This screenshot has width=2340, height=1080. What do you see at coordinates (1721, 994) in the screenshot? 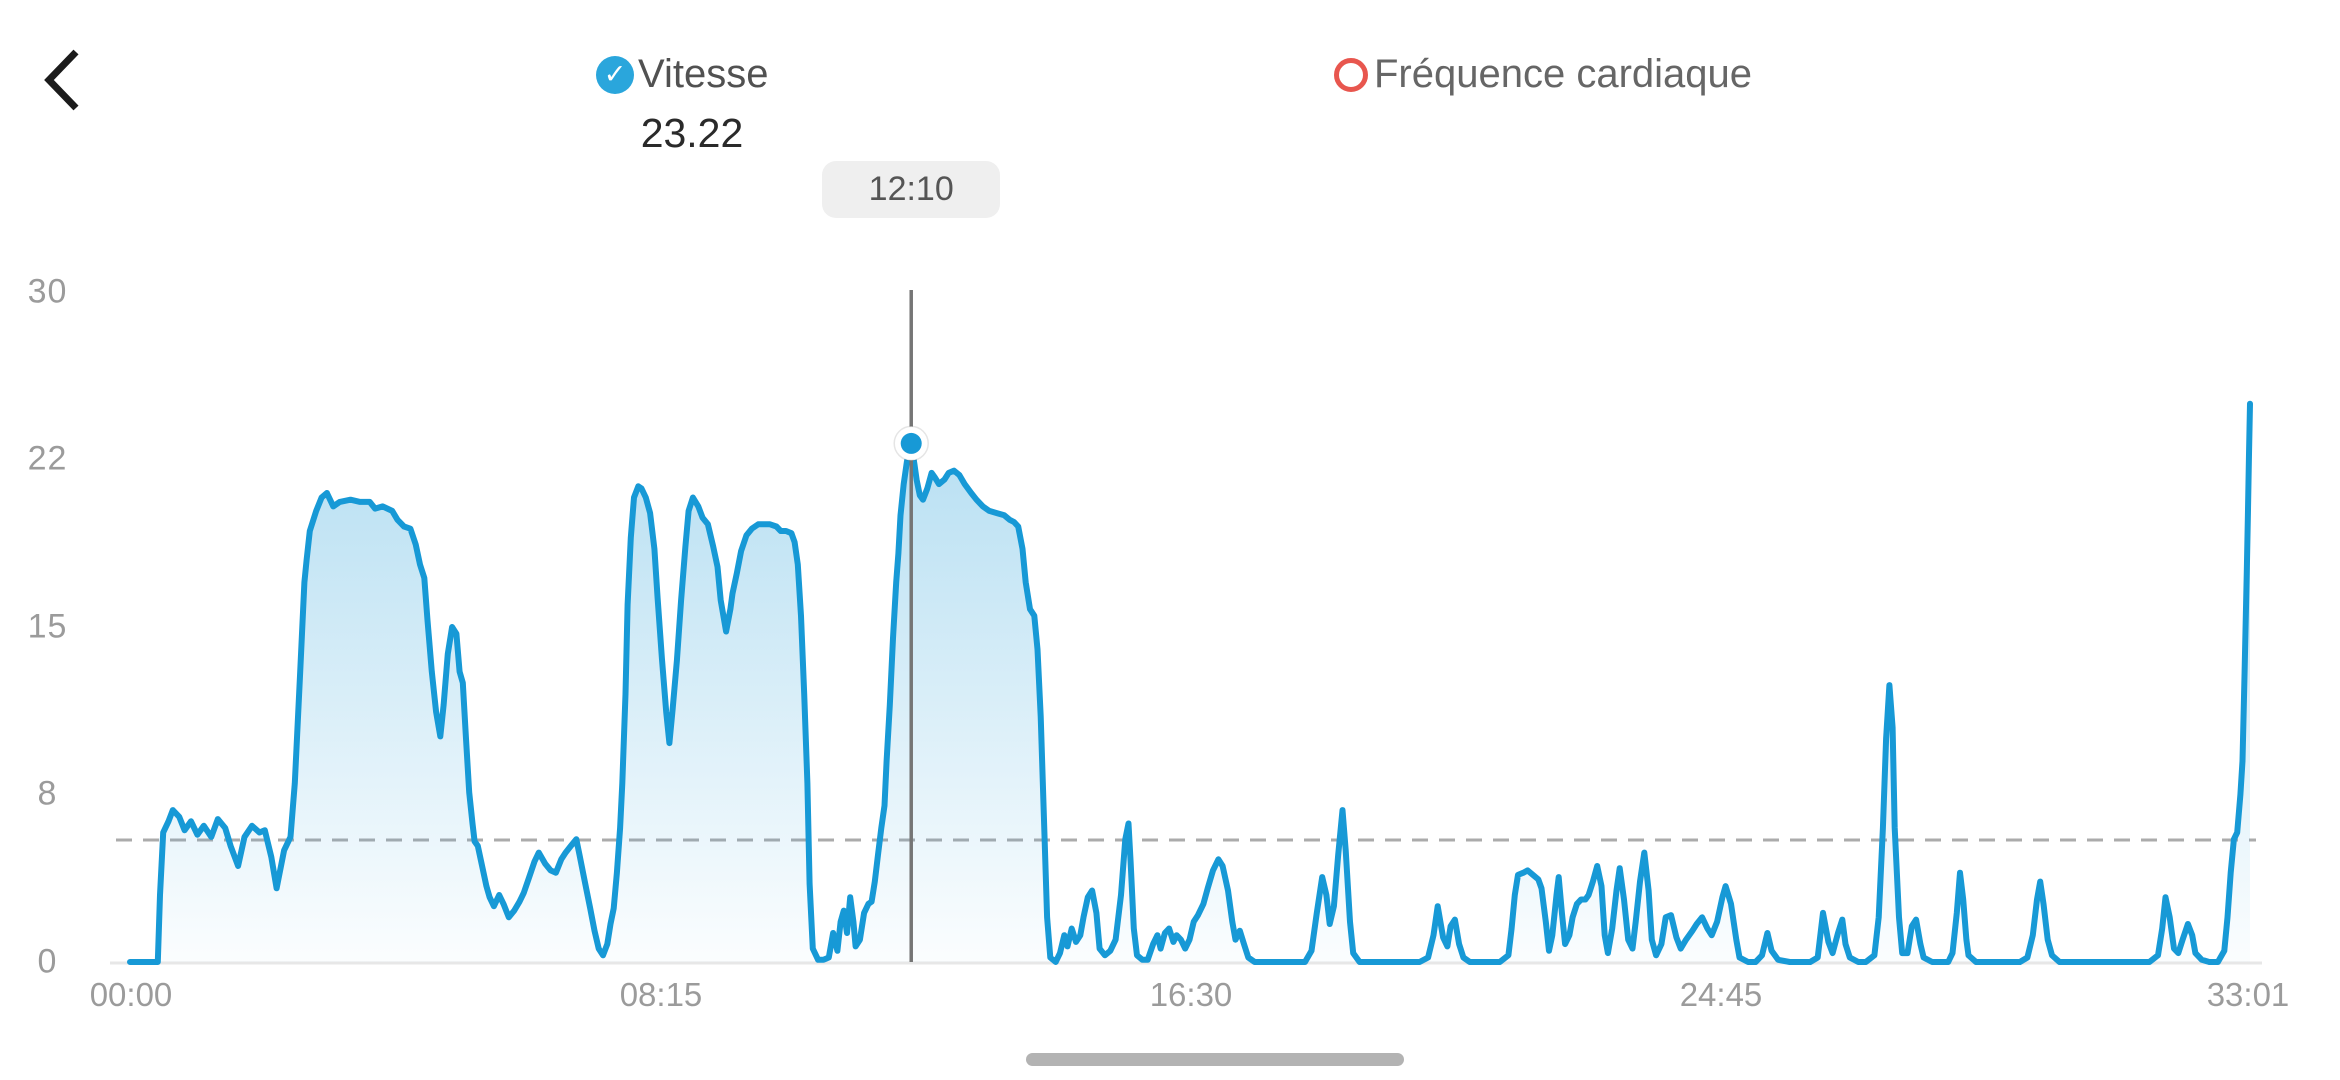
I see `x-tick-2445: 24:45` at bounding box center [1721, 994].